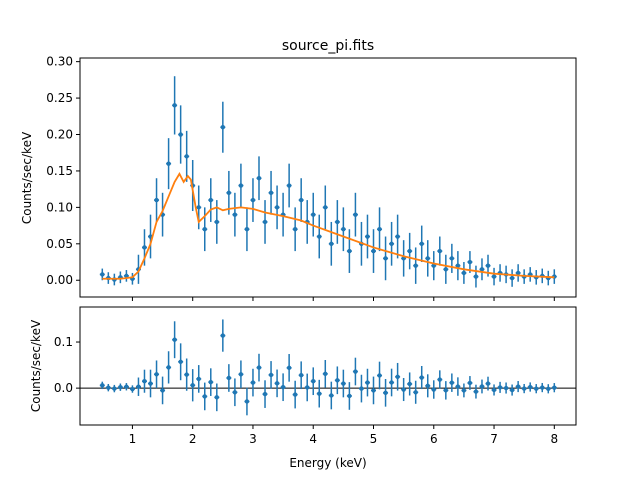 This screenshot has height=484, width=640. What do you see at coordinates (434, 439) in the screenshot?
I see `bottom-x-tick-label: 6` at bounding box center [434, 439].